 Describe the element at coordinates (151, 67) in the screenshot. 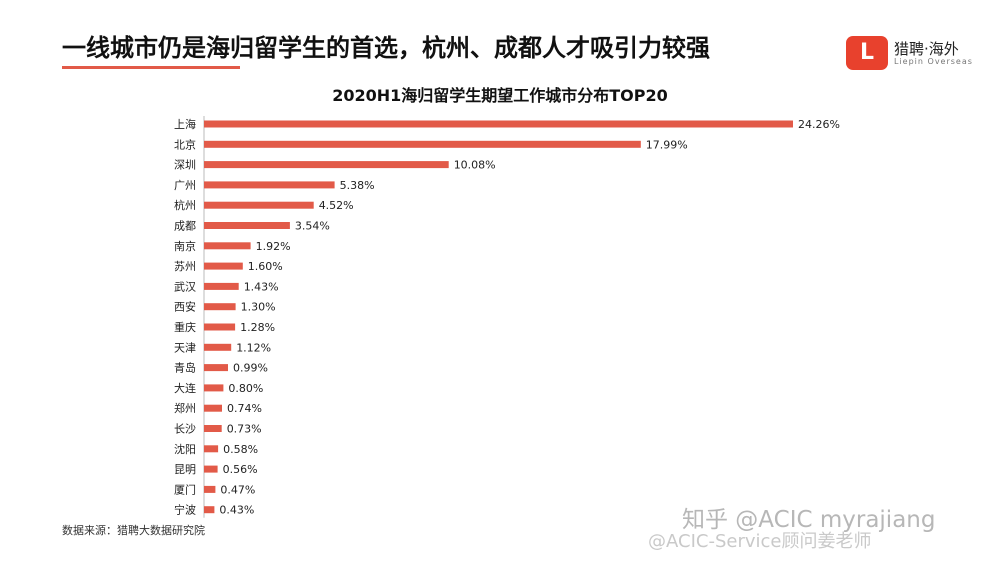

I see `headline-underline` at that location.